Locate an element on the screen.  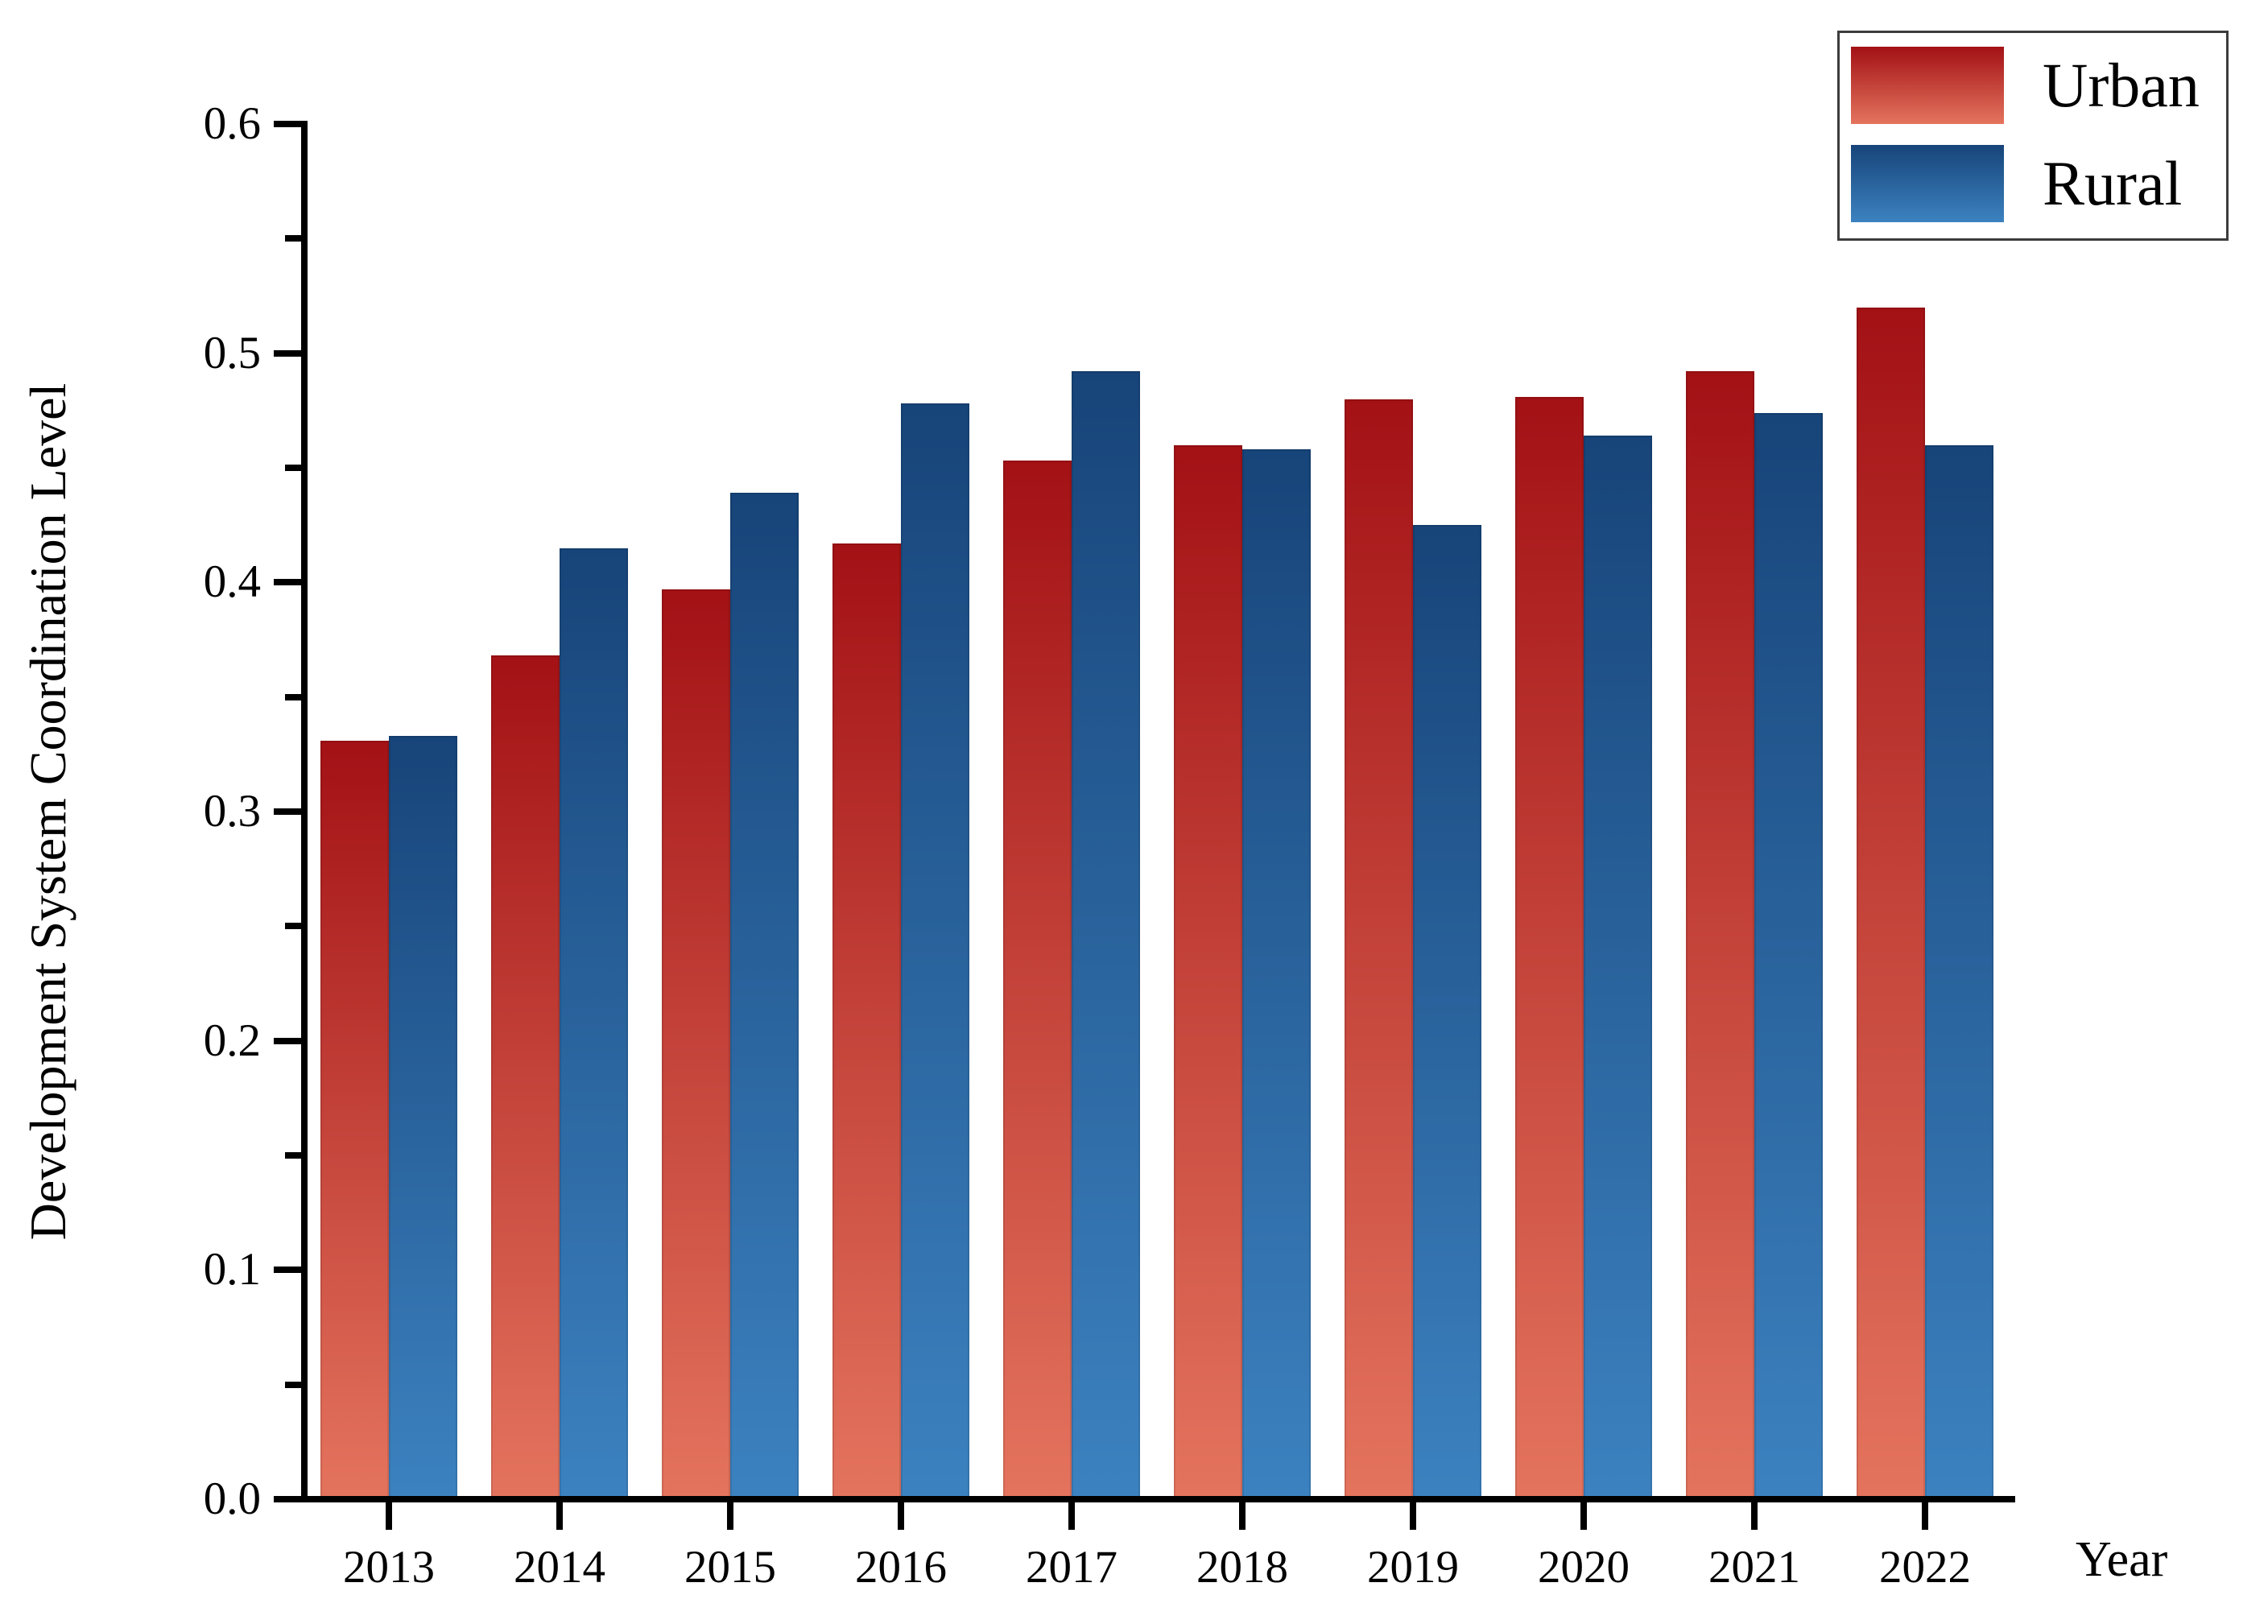
x-tick-label-2016: 2016 is located at coordinates (901, 1567).